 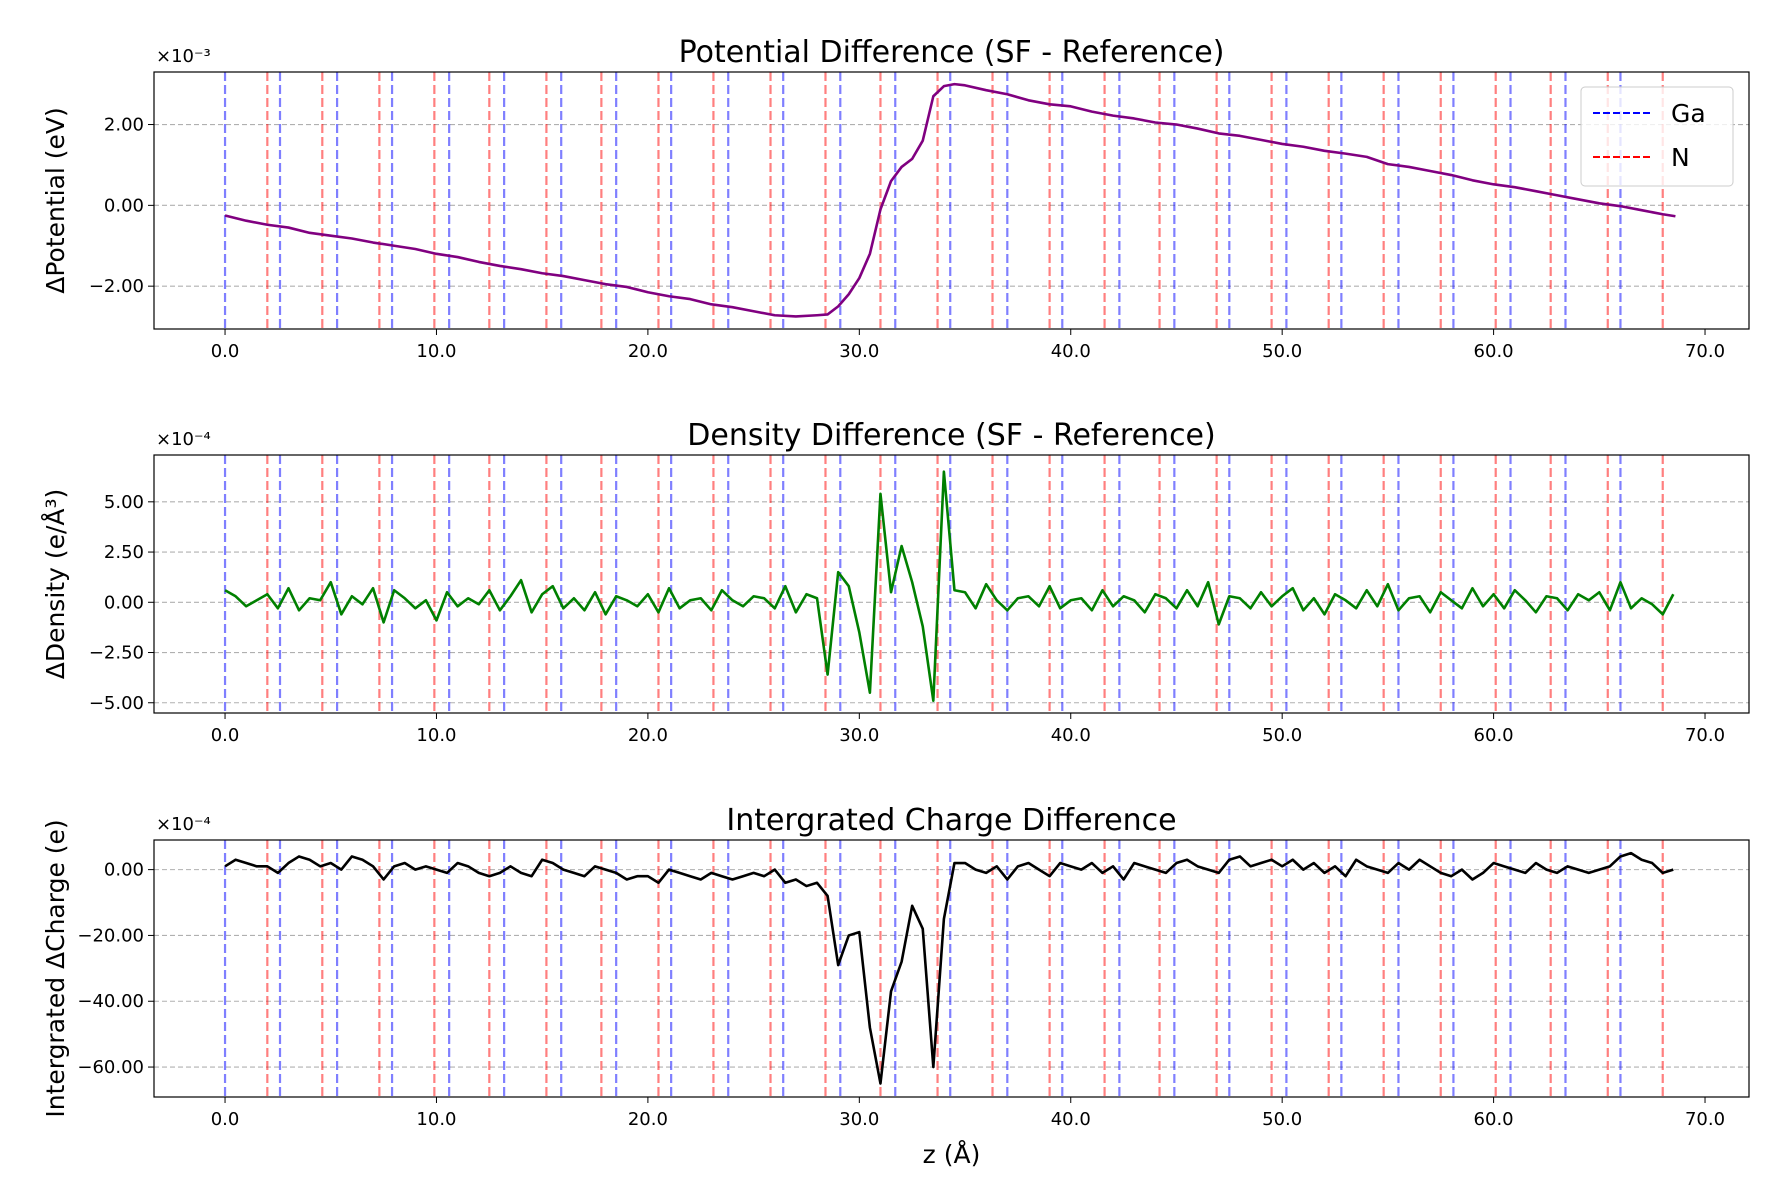 I want to click on y-tick-label: −40.00, so click(x=110, y=1001).